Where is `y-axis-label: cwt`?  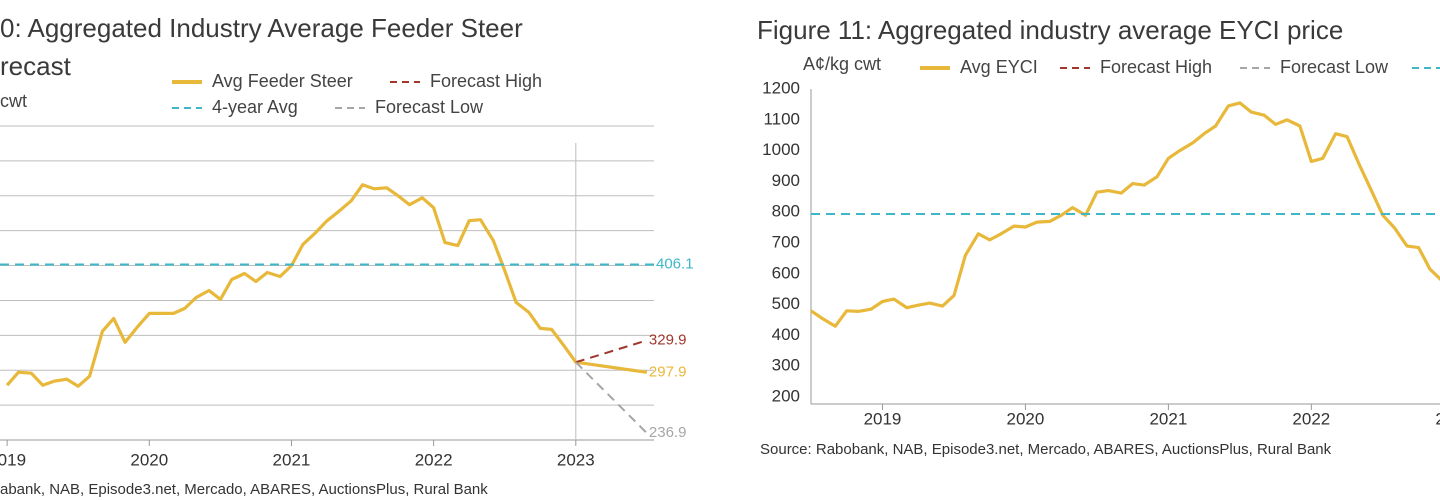 y-axis-label: cwt is located at coordinates (13, 101).